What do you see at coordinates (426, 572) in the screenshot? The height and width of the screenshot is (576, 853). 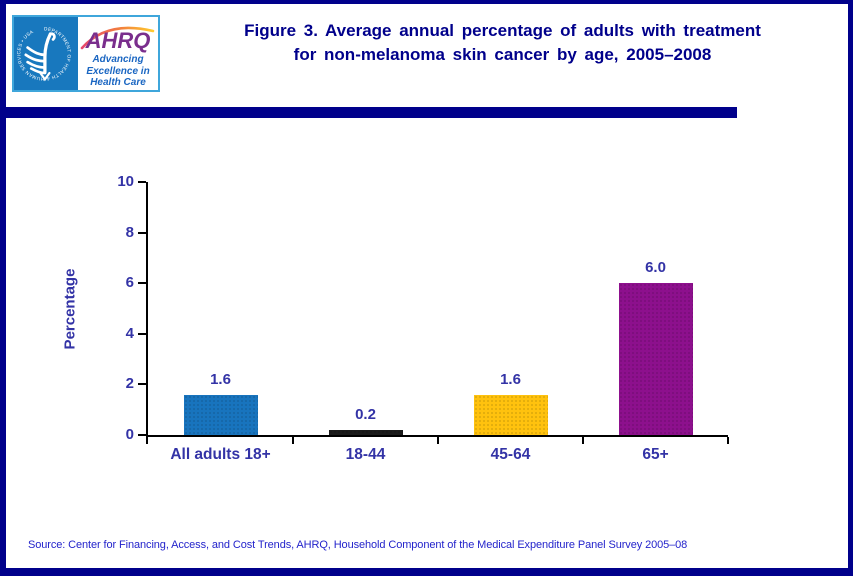 I see `page-border-bottom` at bounding box center [426, 572].